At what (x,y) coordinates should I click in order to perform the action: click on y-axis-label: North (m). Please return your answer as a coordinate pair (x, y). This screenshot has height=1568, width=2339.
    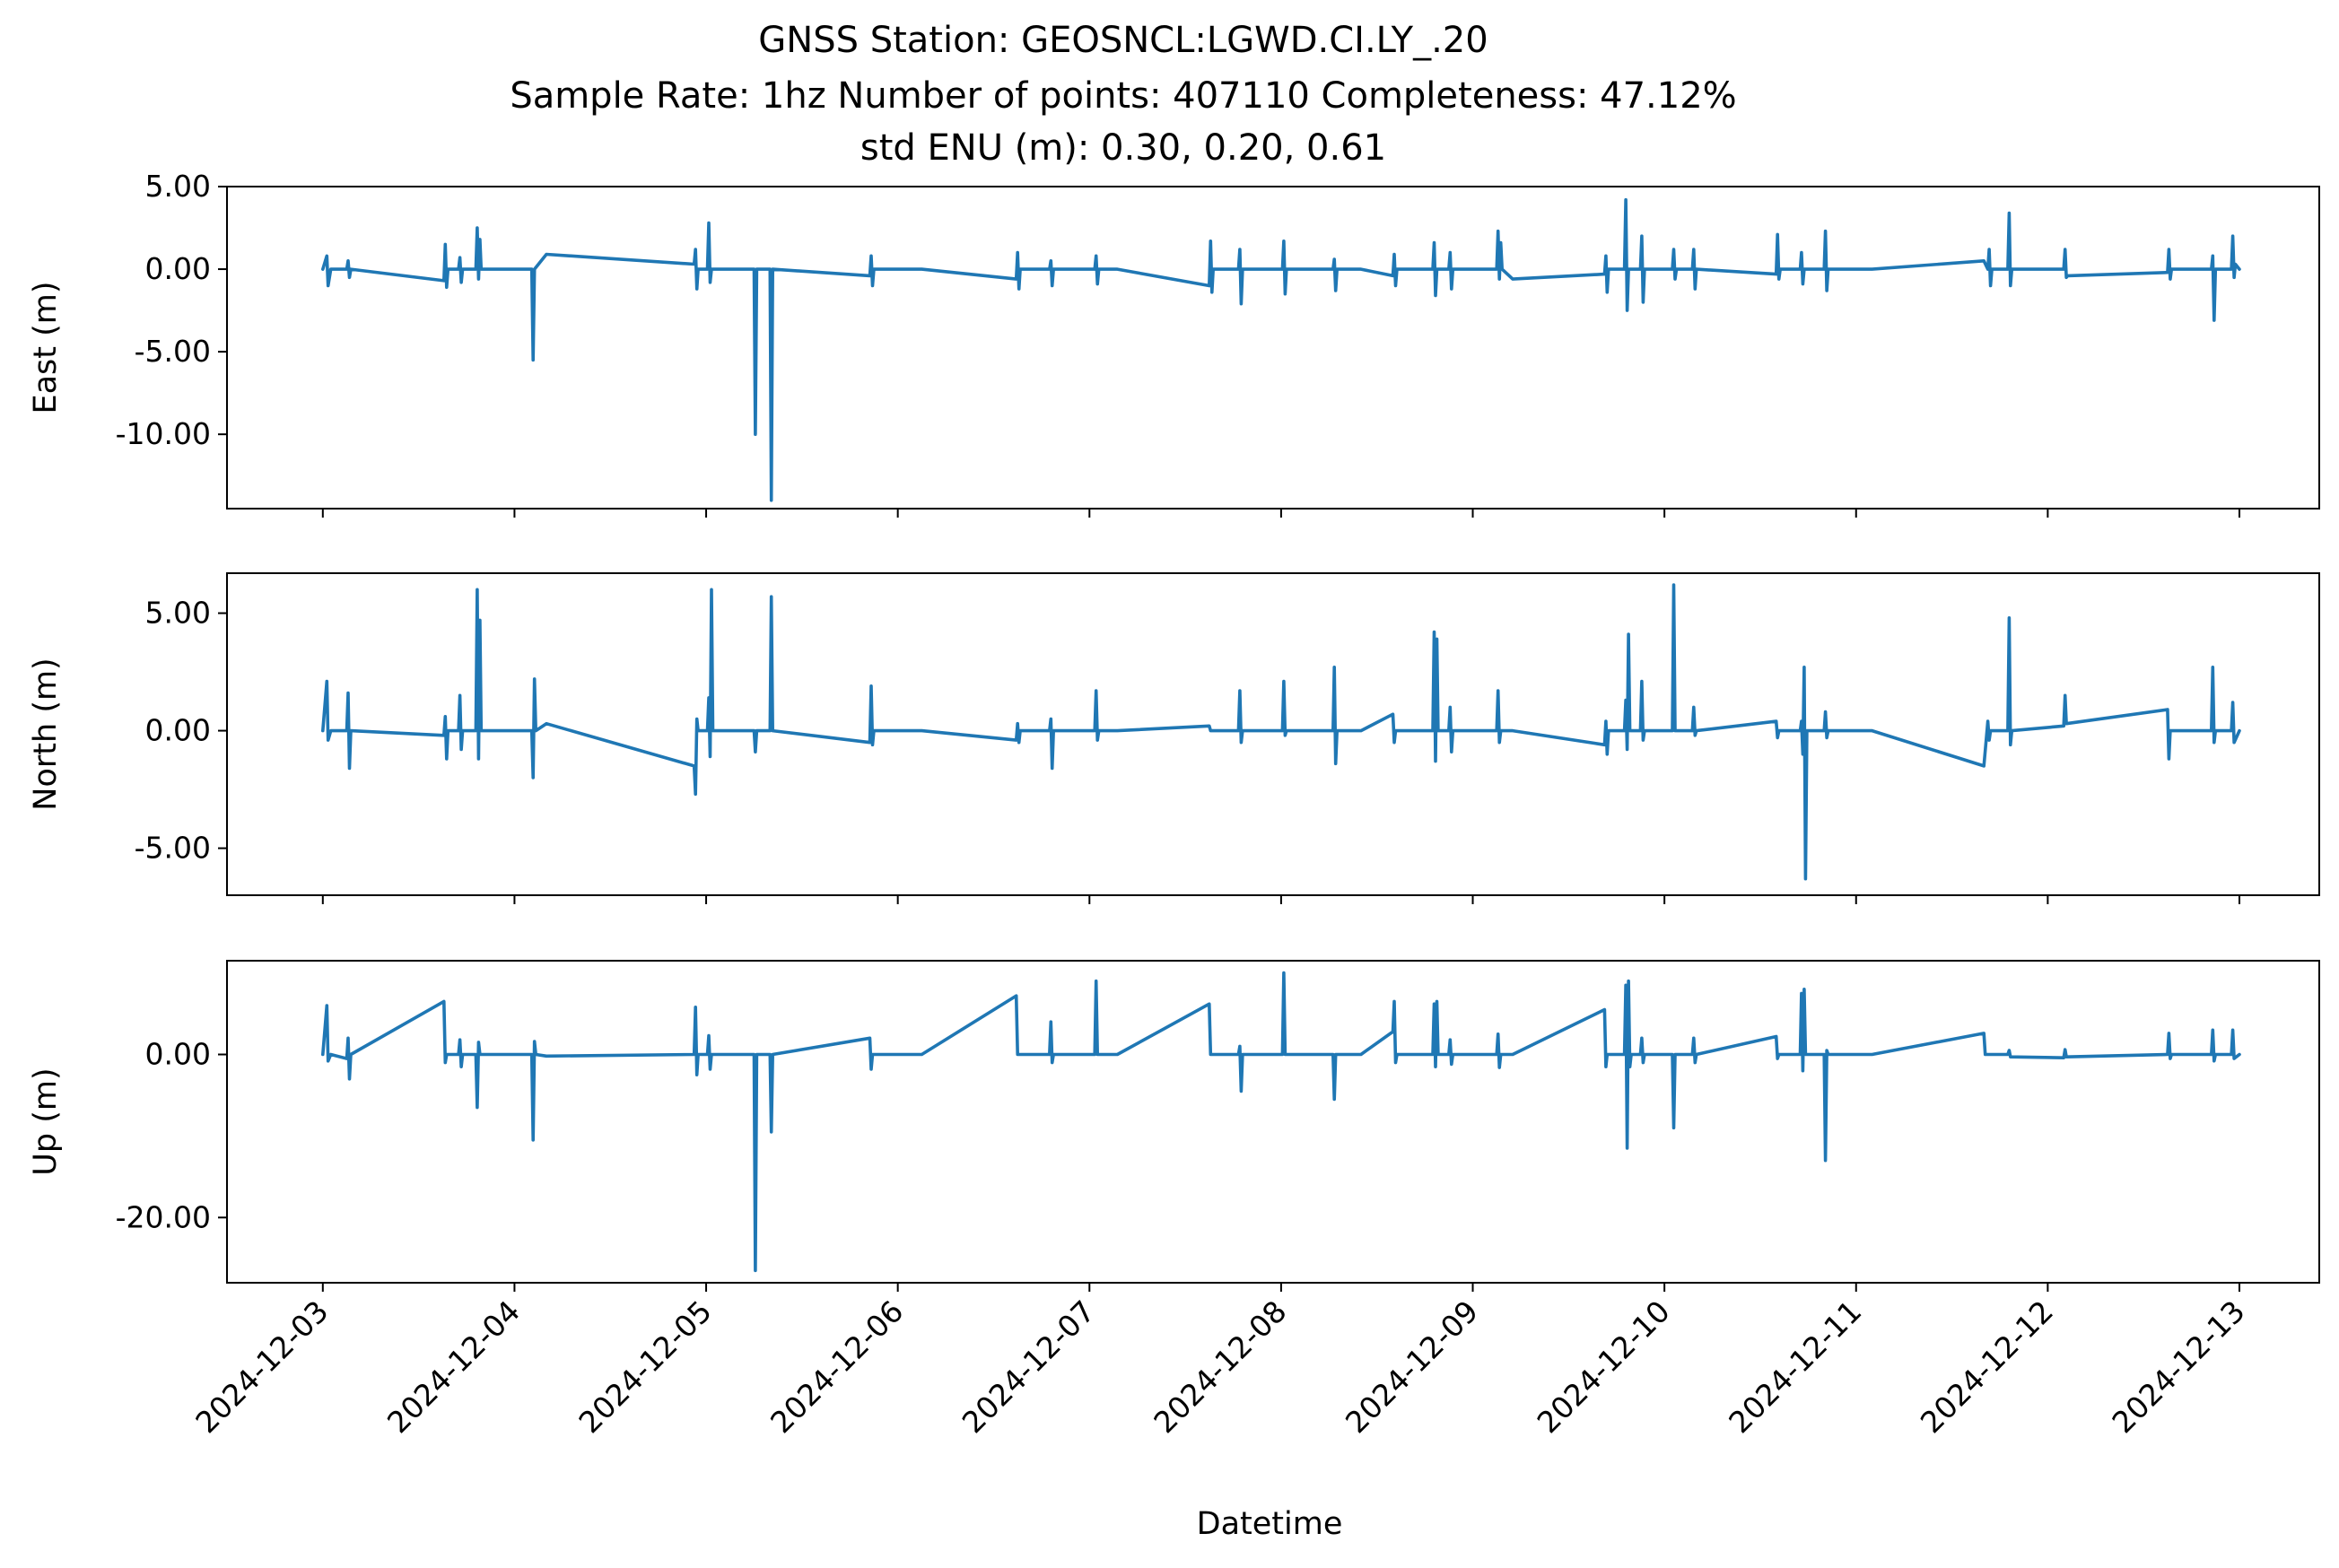
    Looking at the image, I should click on (46, 734).